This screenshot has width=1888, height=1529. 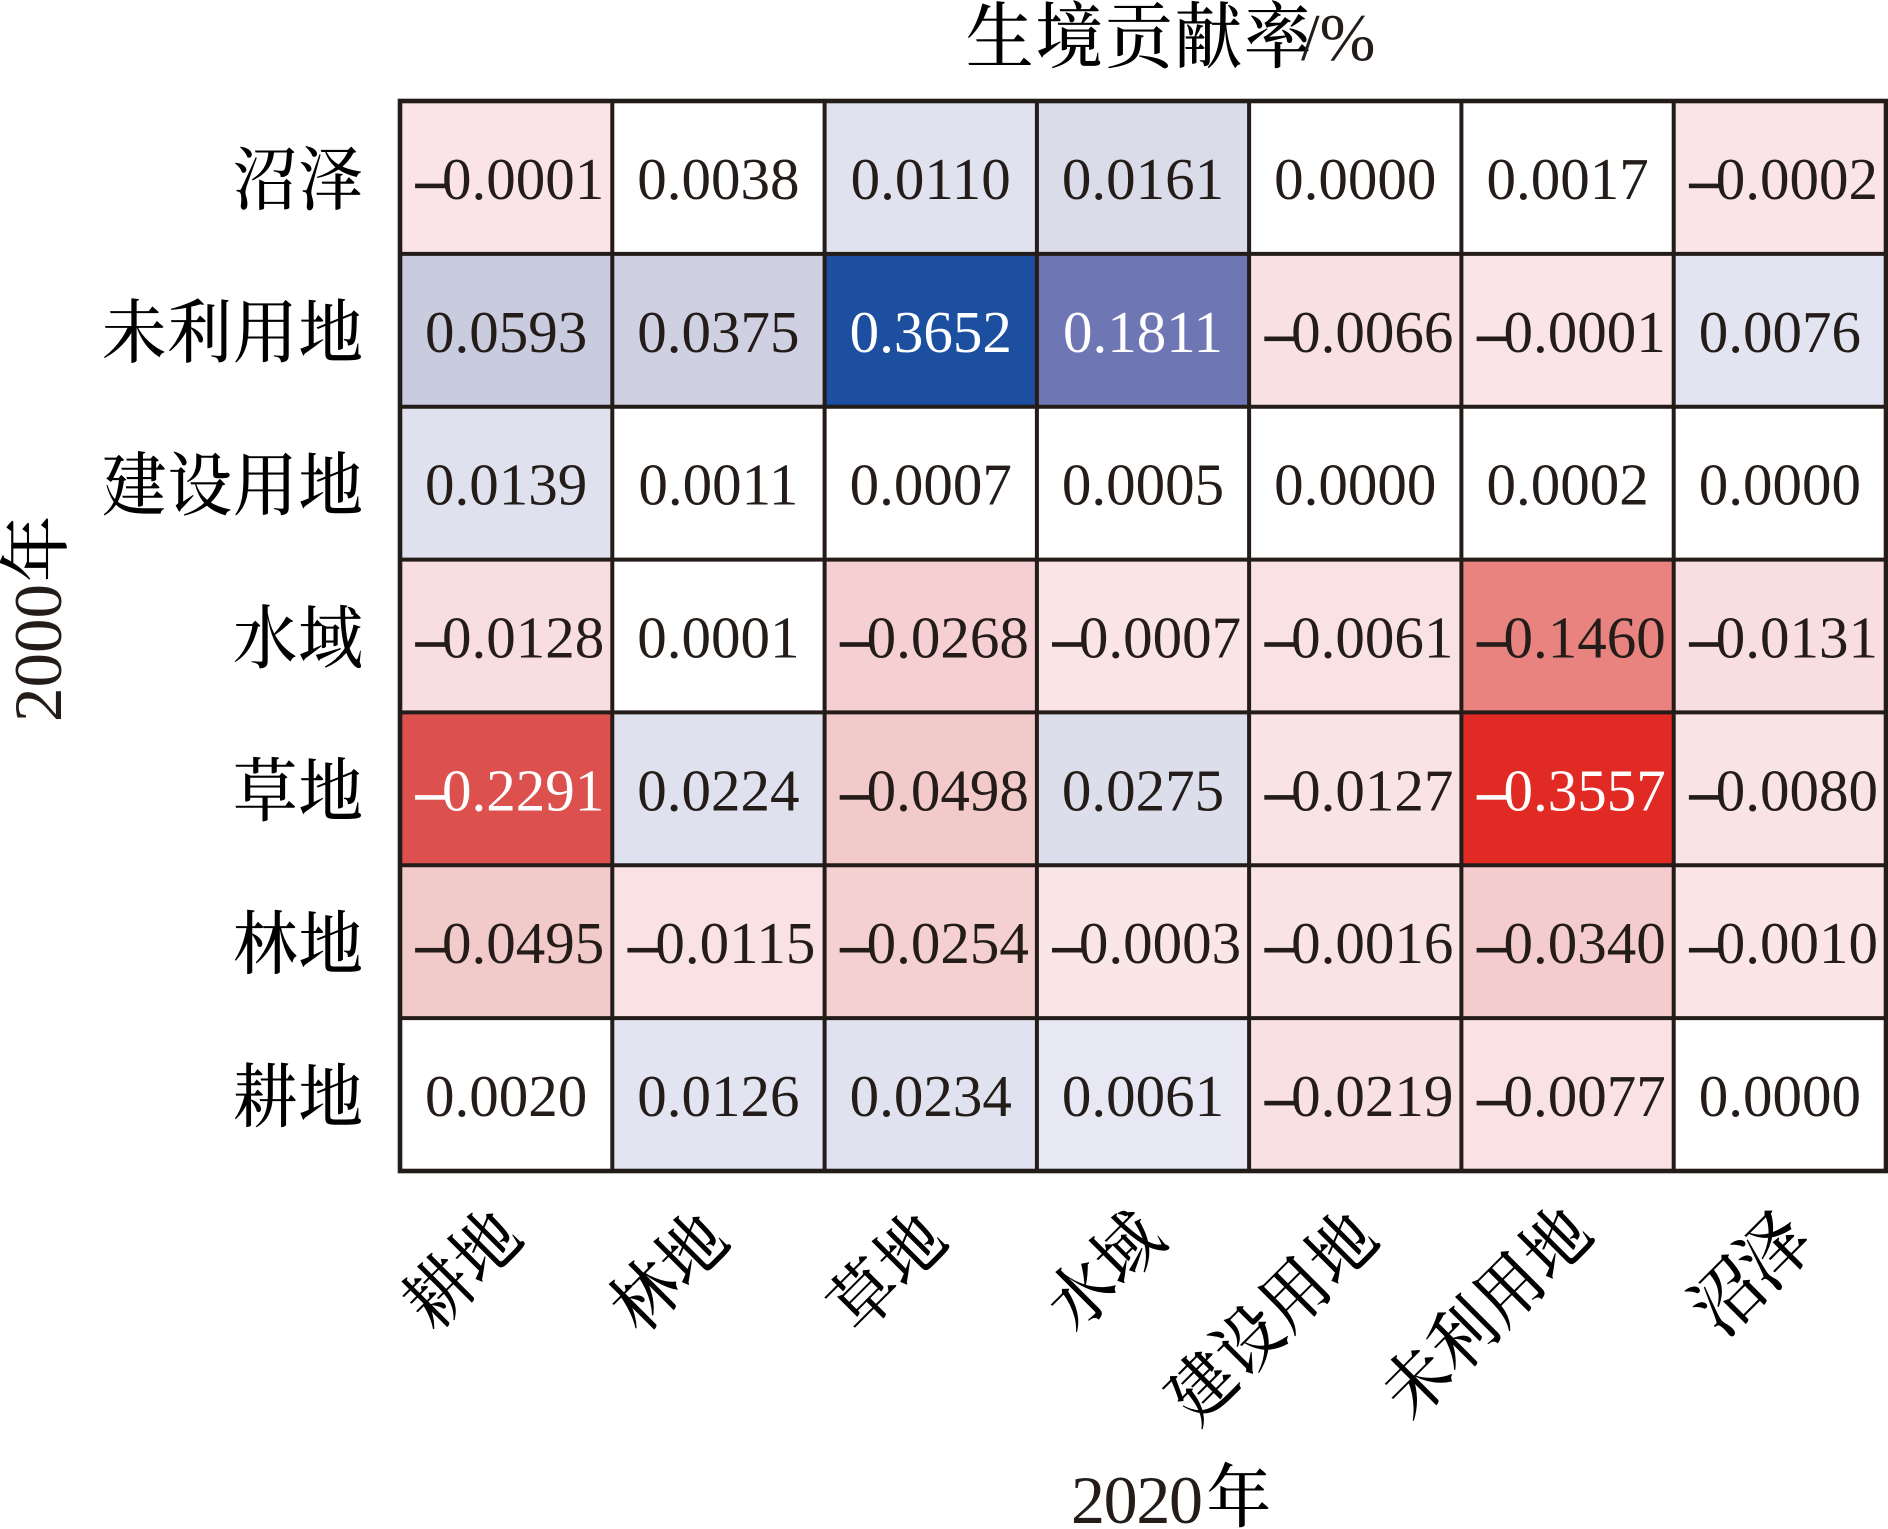 I want to click on svg-text: 0.3652, so click(x=931, y=332).